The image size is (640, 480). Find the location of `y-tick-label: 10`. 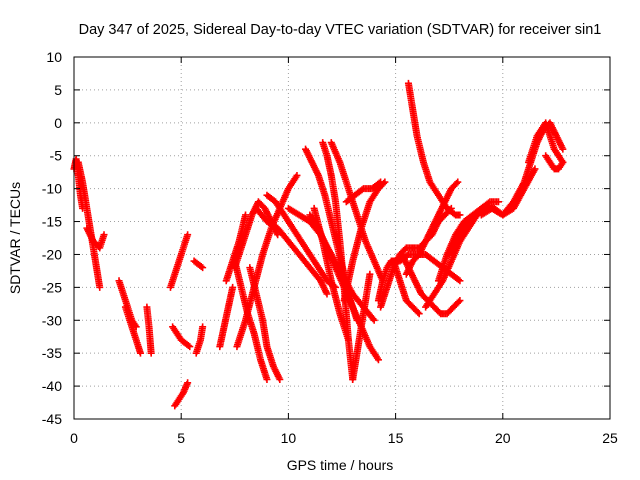

y-tick-label: 10 is located at coordinates (54, 57).